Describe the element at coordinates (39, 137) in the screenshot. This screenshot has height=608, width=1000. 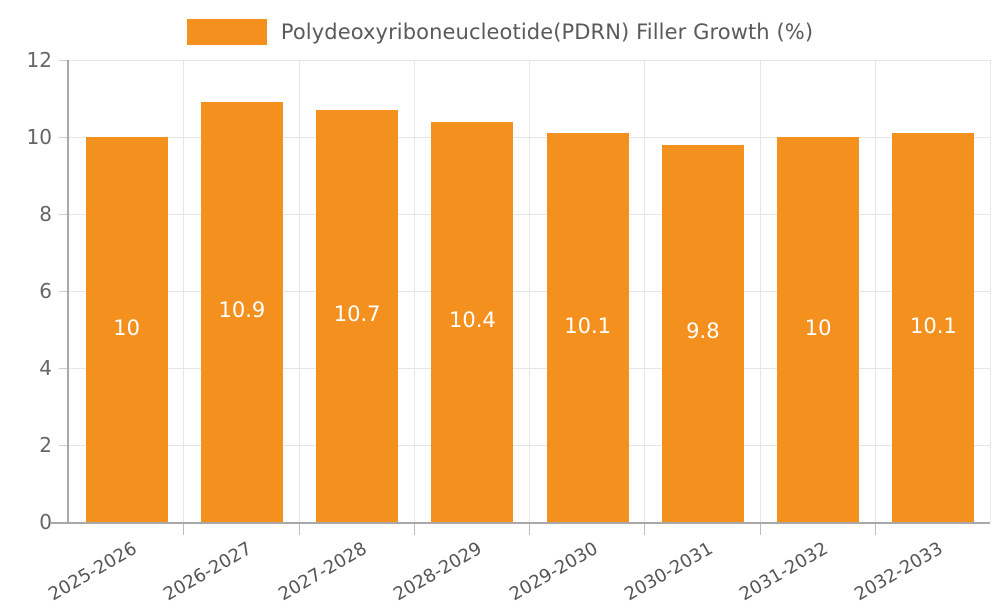
I see `y-axis-tick-label: 10` at that location.